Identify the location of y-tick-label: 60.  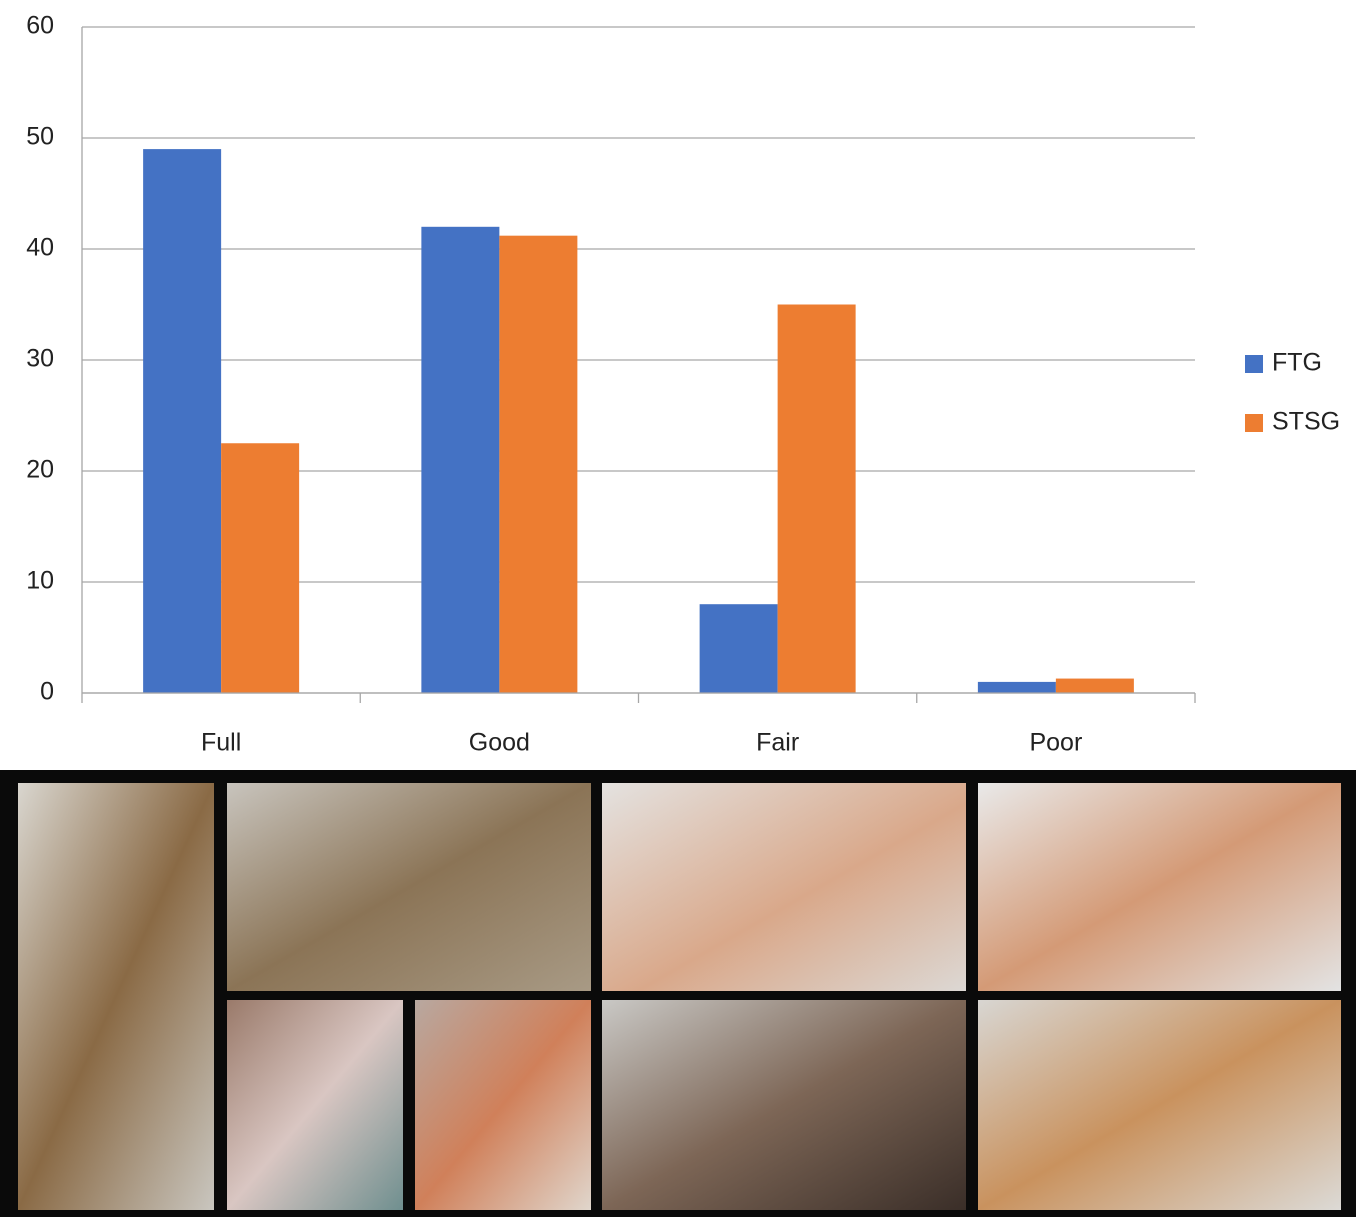
(40, 26).